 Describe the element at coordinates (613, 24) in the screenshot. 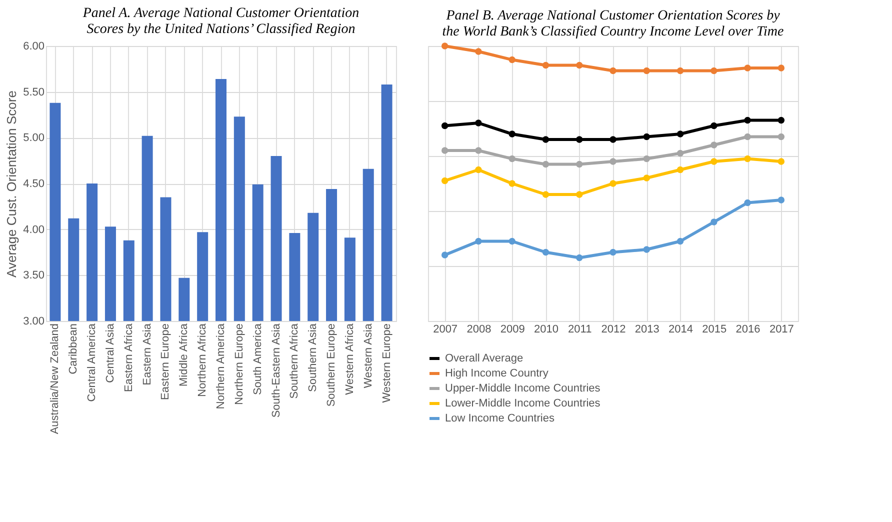

I see `chart-title: Panel B. Average National Customer Orientation Scores by the World Bank’s Classified Country Income Level over Time` at that location.